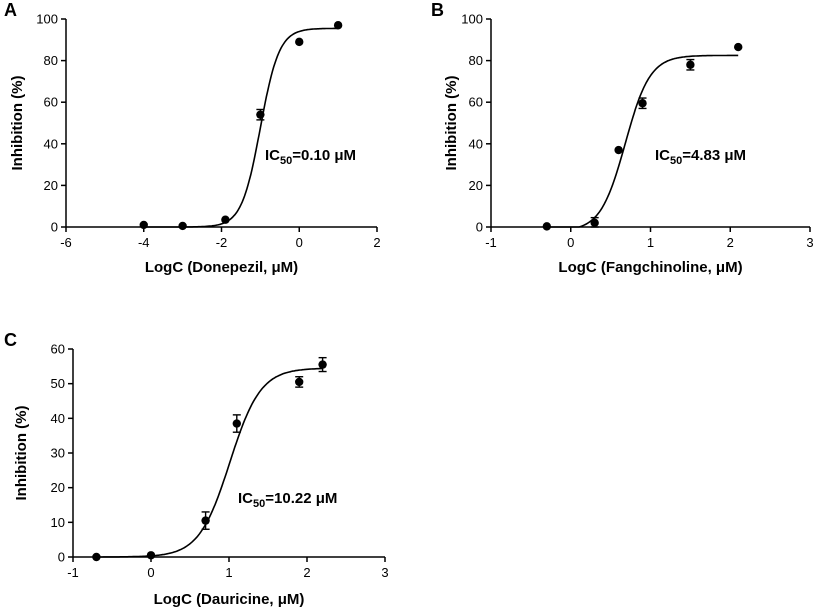  Describe the element at coordinates (229, 599) in the screenshot. I see `x-axis-title: LogC (Dauricine, μM)` at that location.